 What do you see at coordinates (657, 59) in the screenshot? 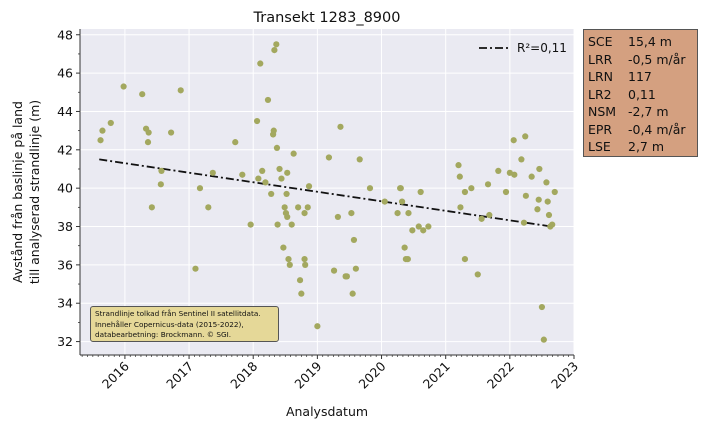
I see `stat-value: -0,5 m/år` at bounding box center [657, 59].